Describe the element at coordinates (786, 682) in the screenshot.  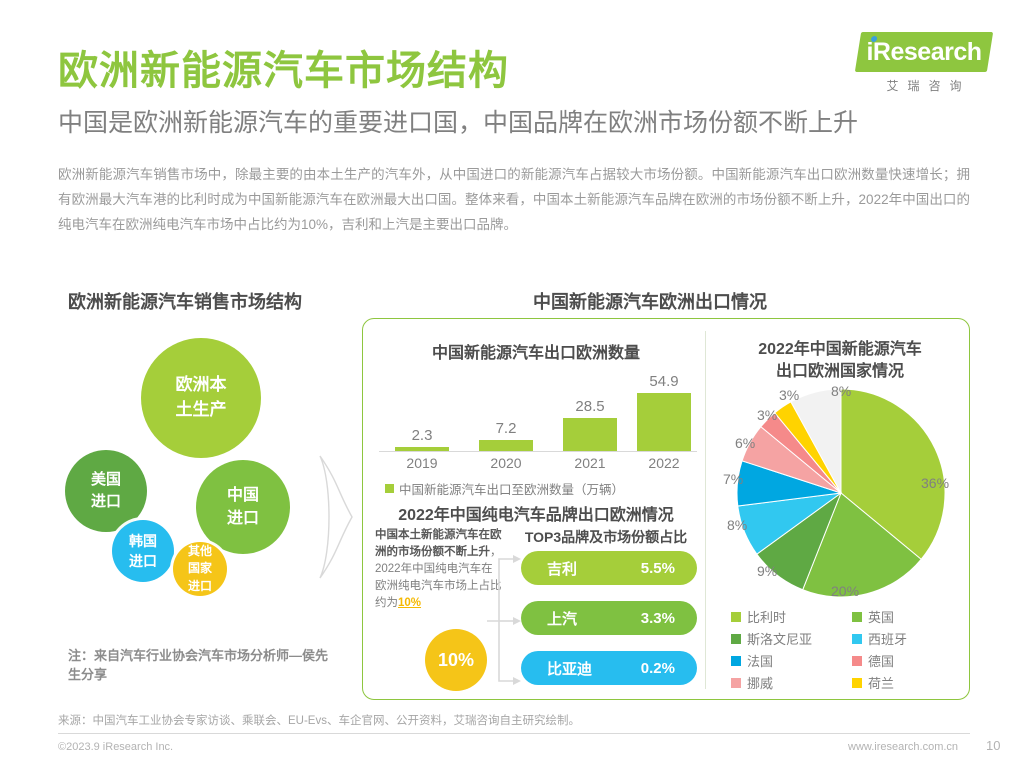
I see `pie-legend-item-挪威: 挪威` at that location.